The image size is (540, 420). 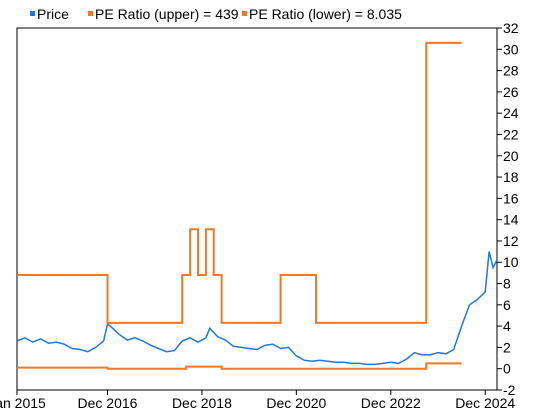 I want to click on legend-label-1: PE Ratio (upper) = 439, so click(x=167, y=14).